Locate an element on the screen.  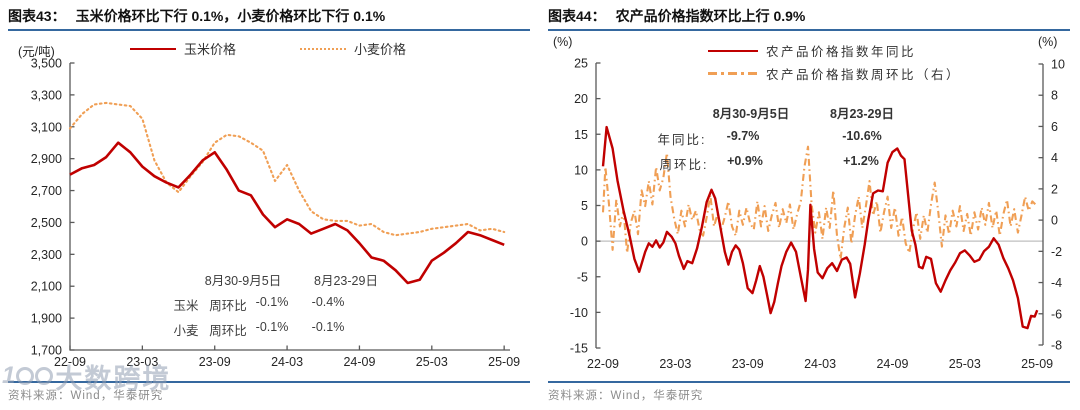
legend-wow: 农产品价格指数周环比（右） is located at coordinates (834, 73).